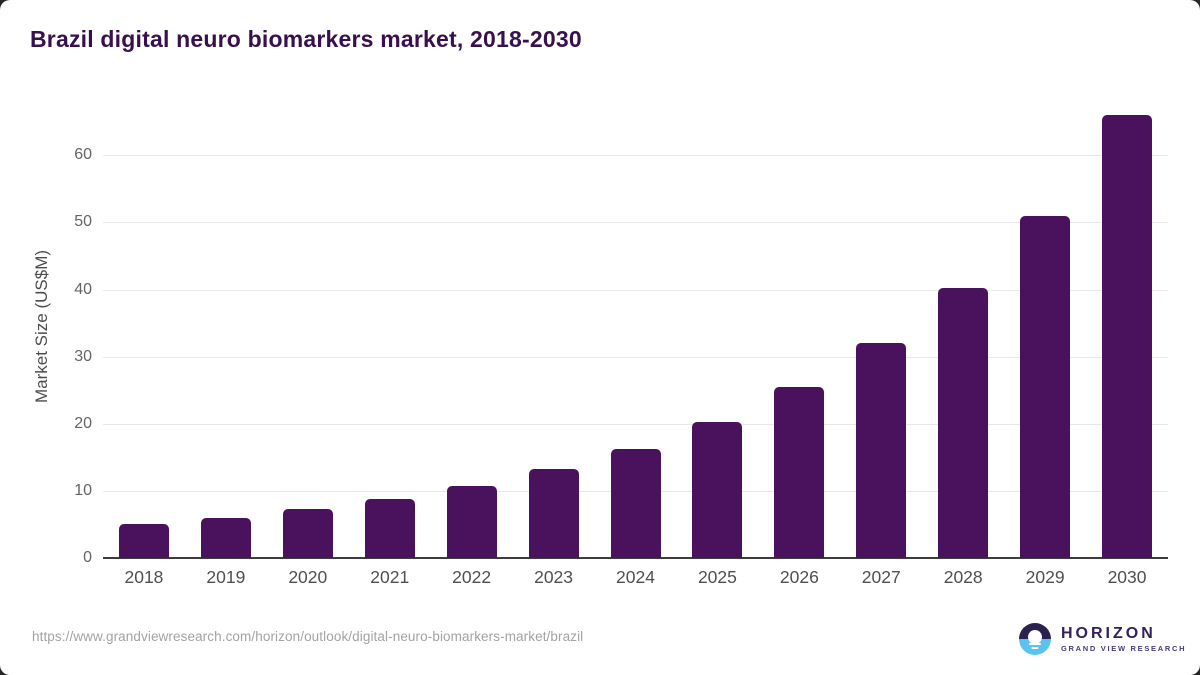  Describe the element at coordinates (83, 490) in the screenshot. I see `y-tick-label-10: 10` at that location.